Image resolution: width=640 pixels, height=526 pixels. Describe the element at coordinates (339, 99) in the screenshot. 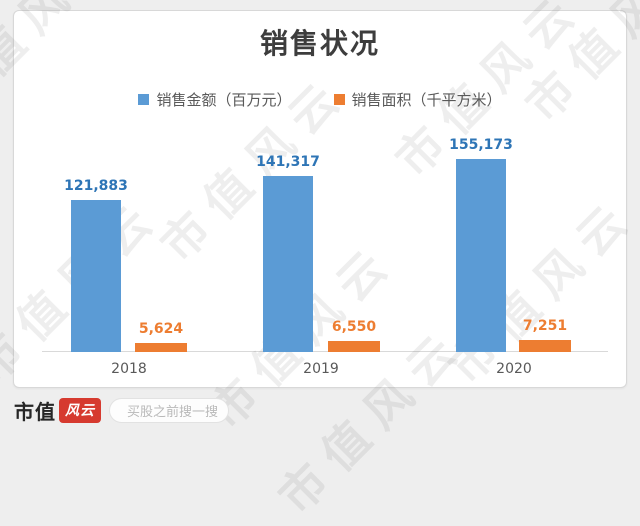

I see `legend-swatch-orange-icon` at that location.